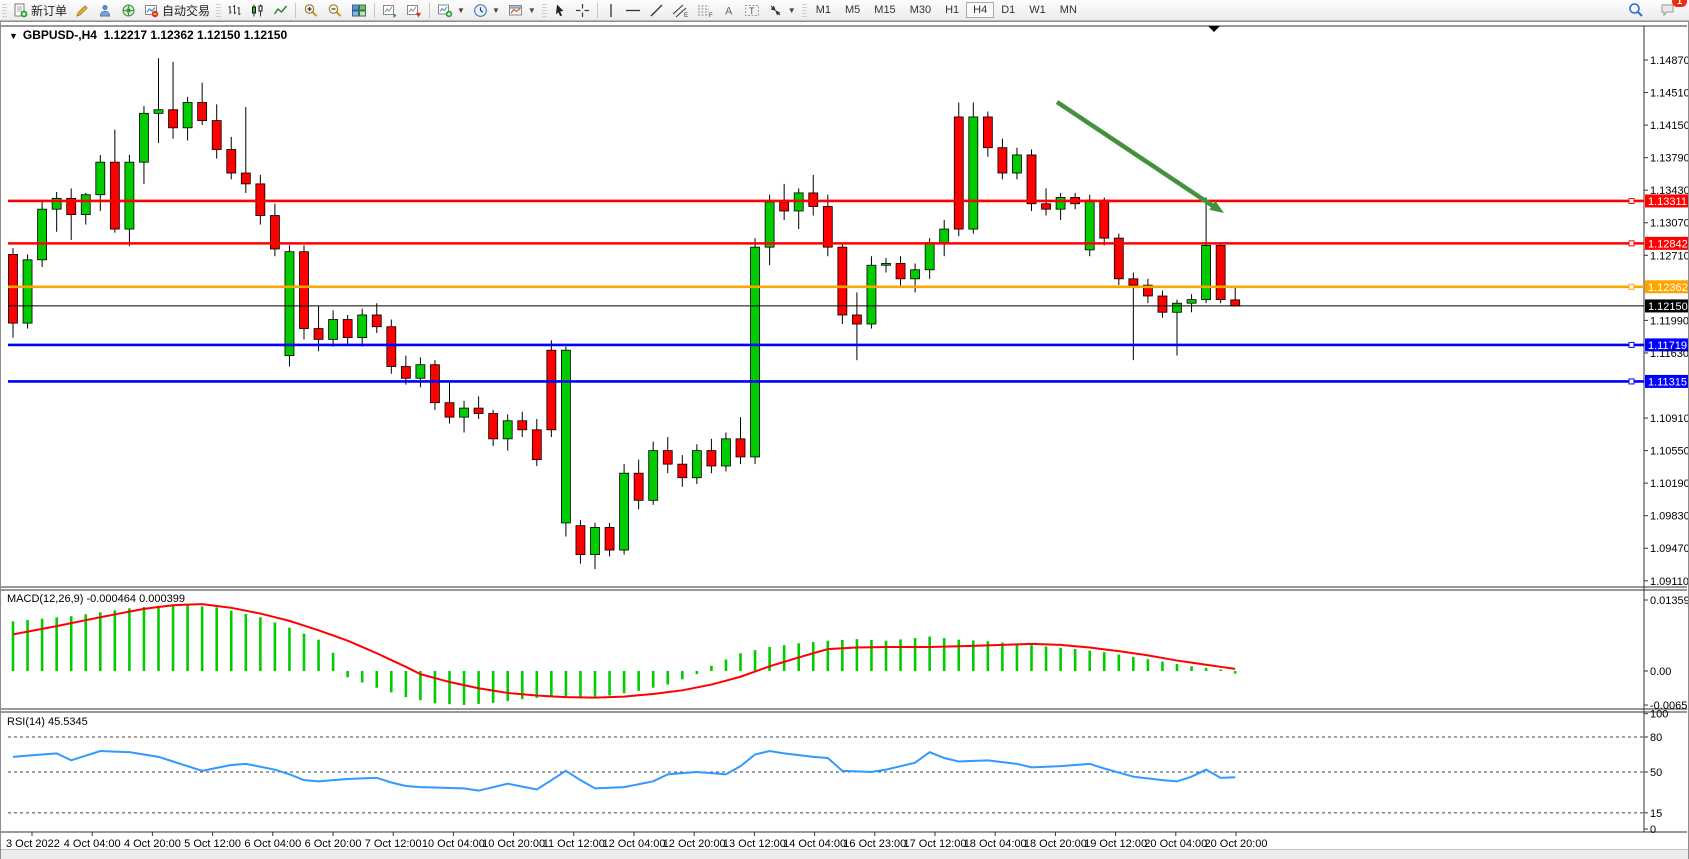 The image size is (1689, 859). I want to click on zoom-in-button, so click(311, 10).